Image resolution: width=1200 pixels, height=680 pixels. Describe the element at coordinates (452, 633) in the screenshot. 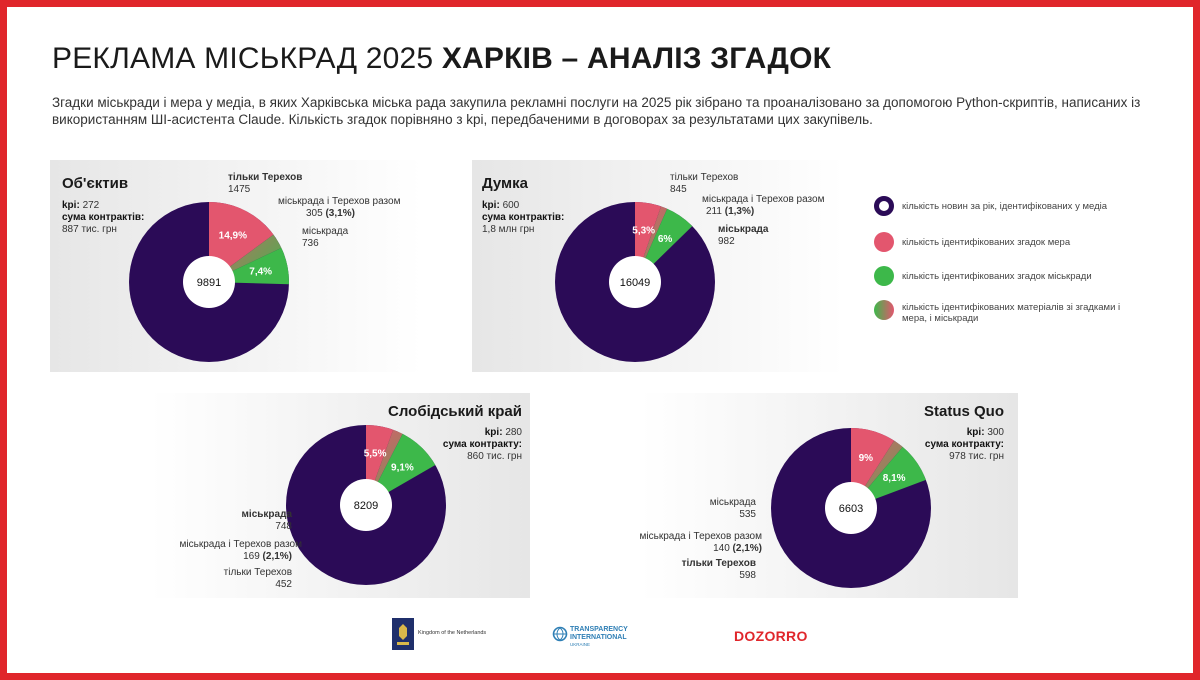

I see `nl-text: Kingdom of the Netherlands` at that location.